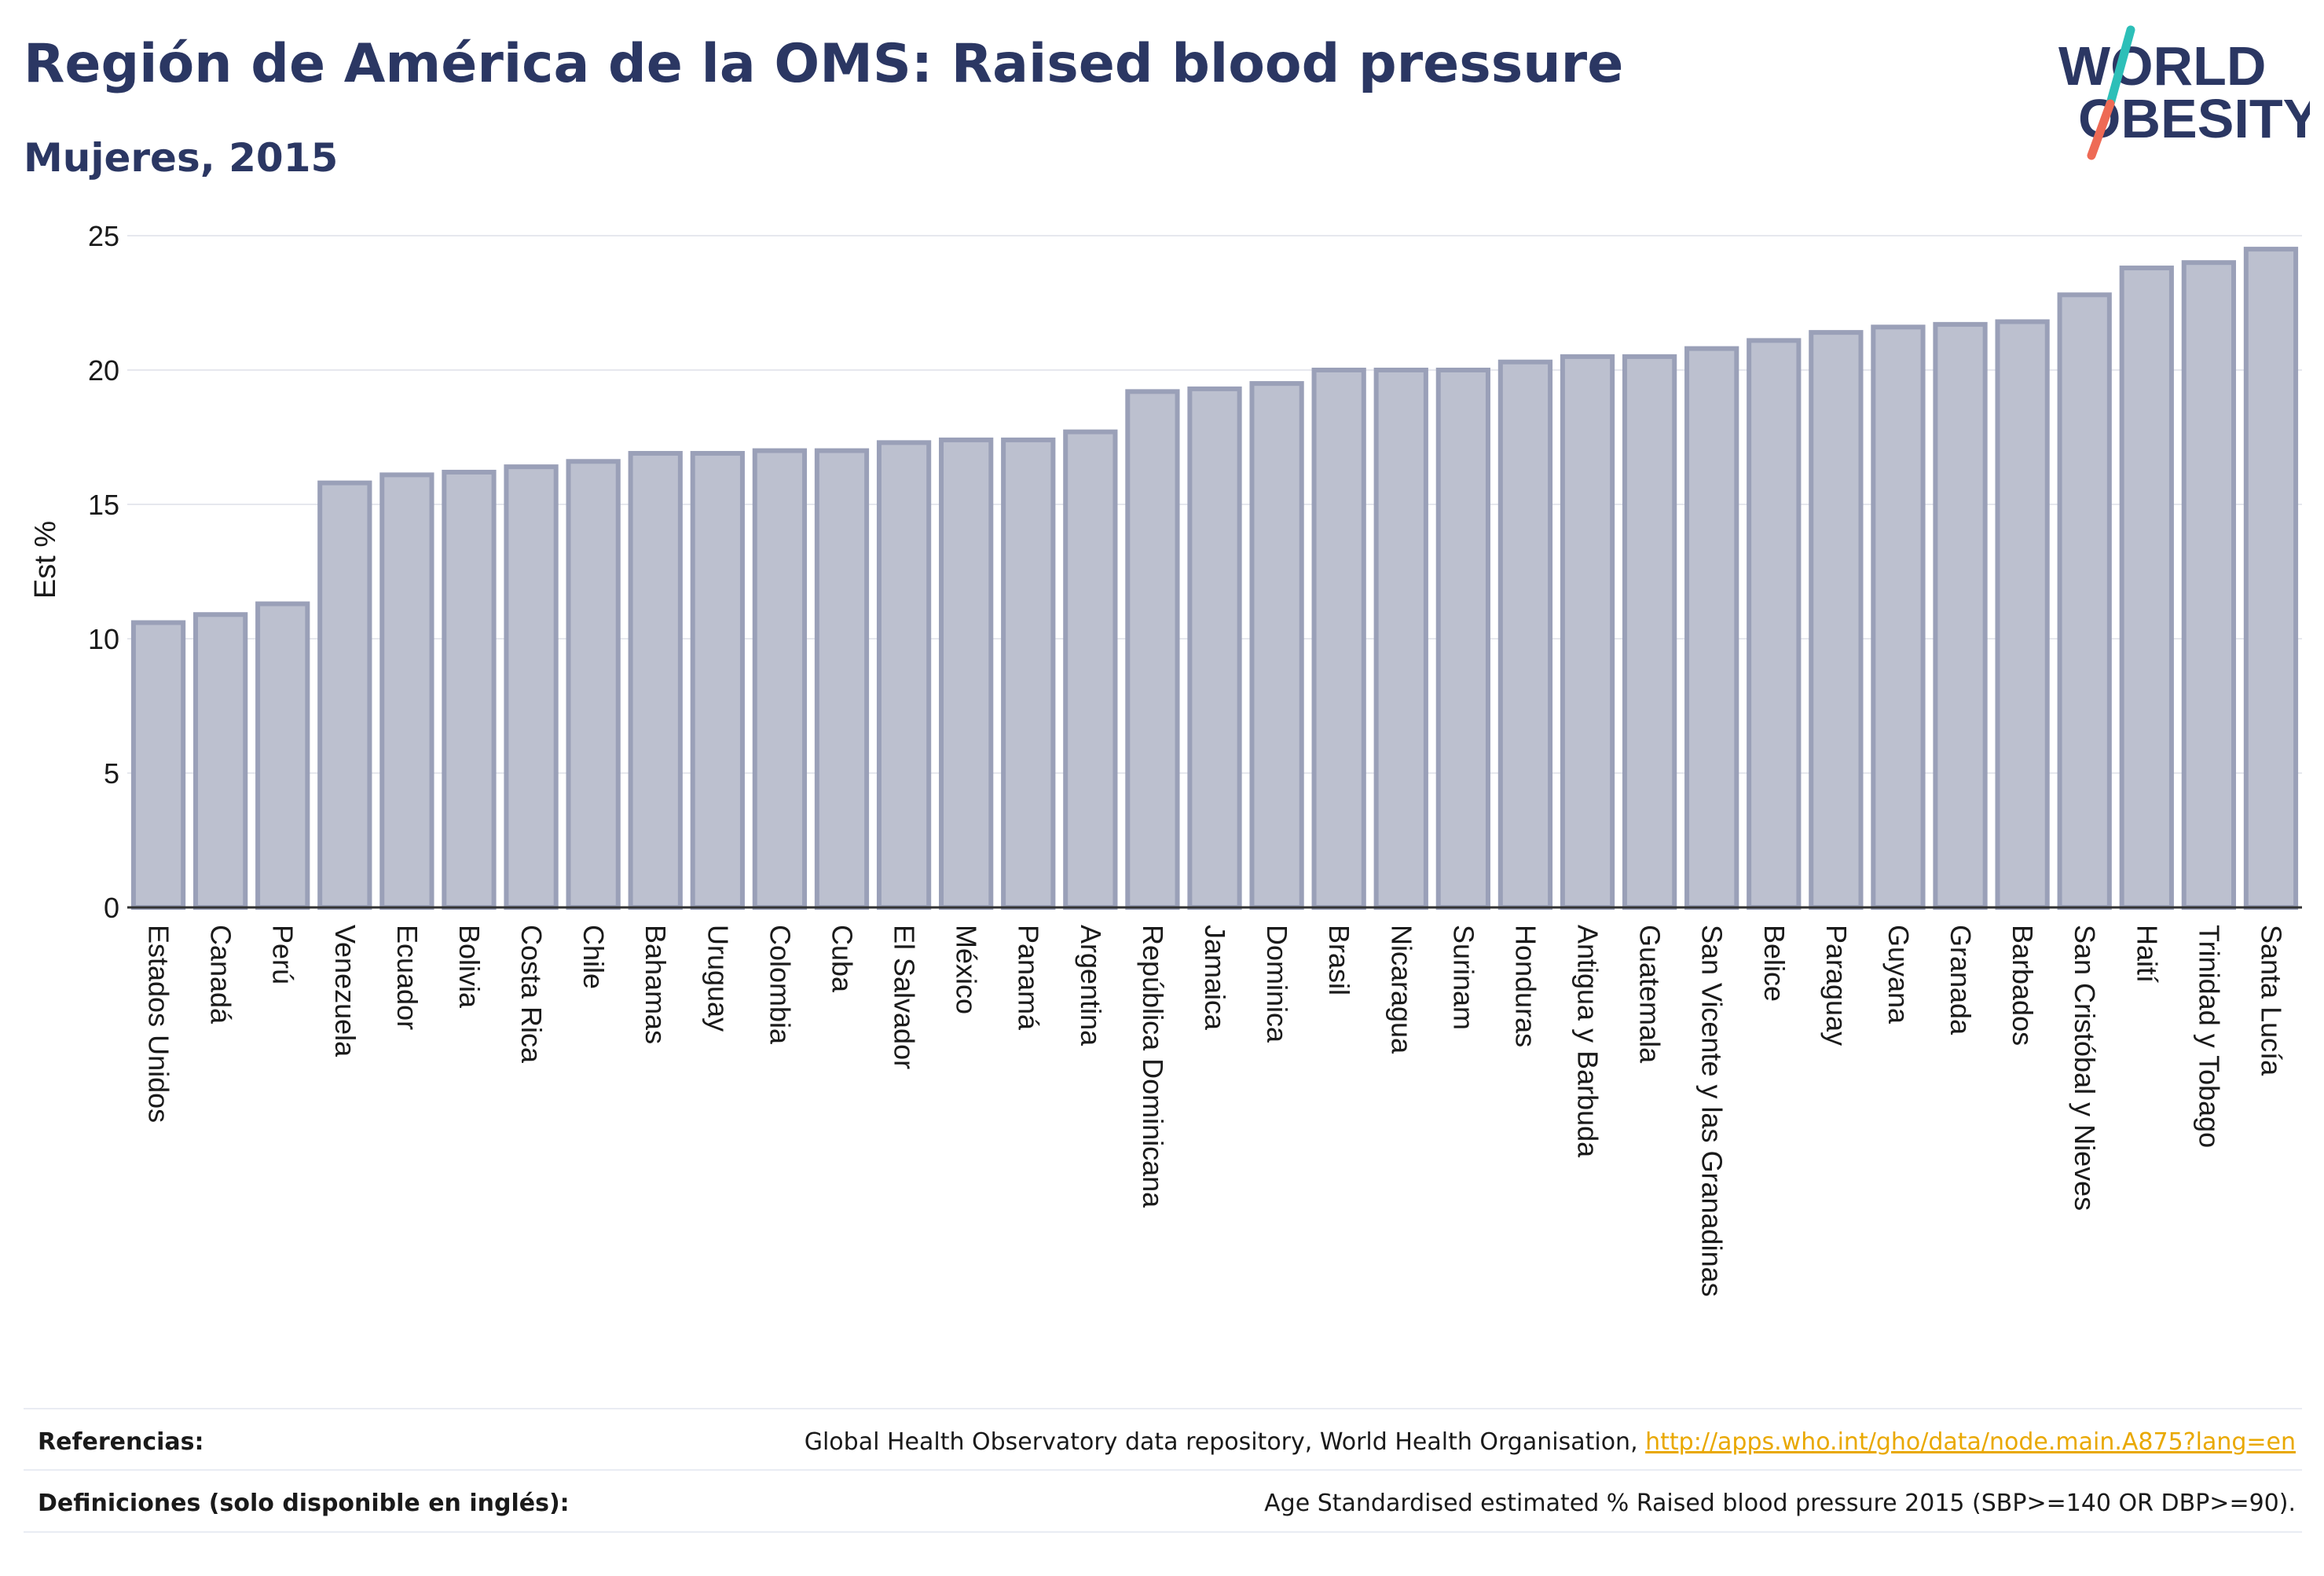  I want to click on x-tick-label: Dominica, so click(1277, 984).